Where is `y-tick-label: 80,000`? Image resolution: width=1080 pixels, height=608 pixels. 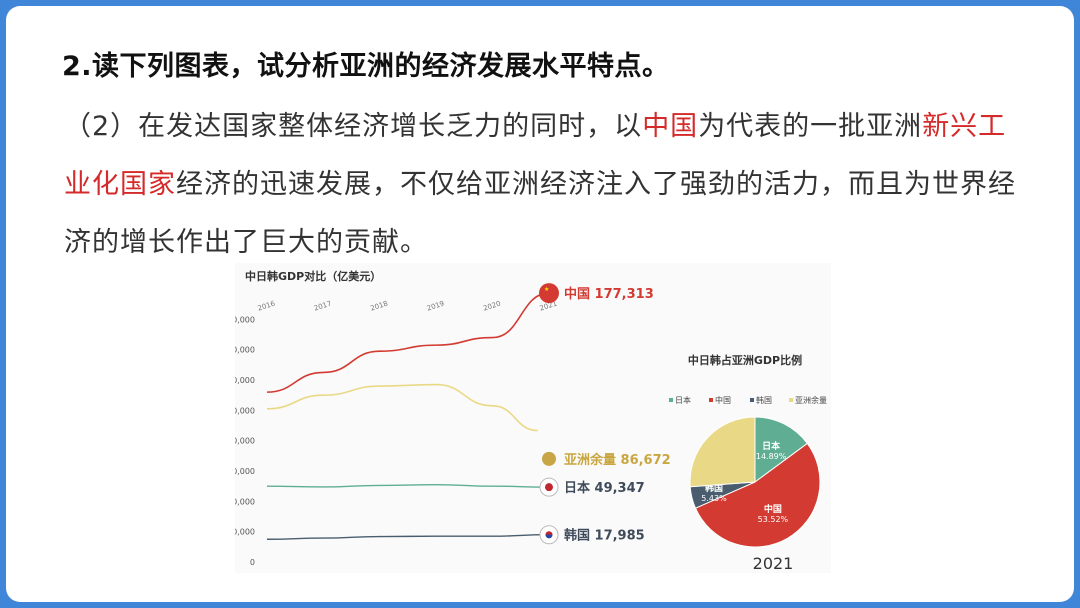
y-tick-label: 80,000 is located at coordinates (245, 441).